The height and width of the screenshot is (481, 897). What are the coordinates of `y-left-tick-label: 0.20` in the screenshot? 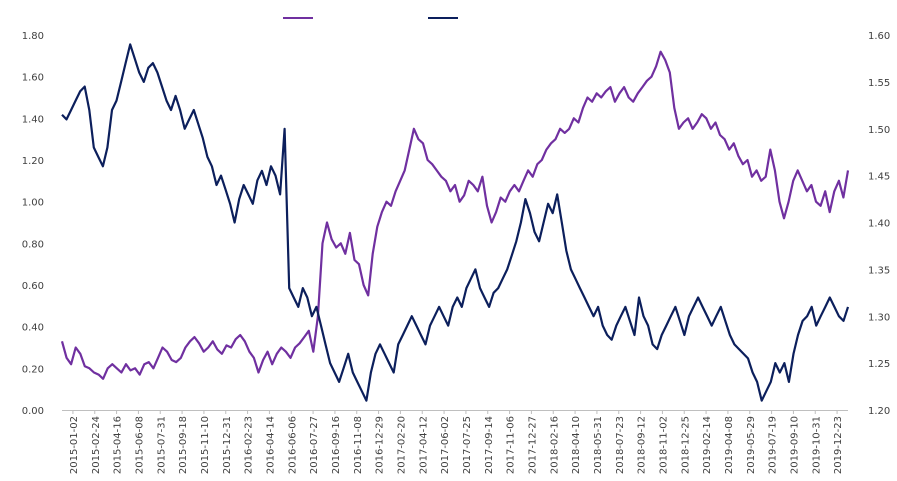 It's located at (33, 369).